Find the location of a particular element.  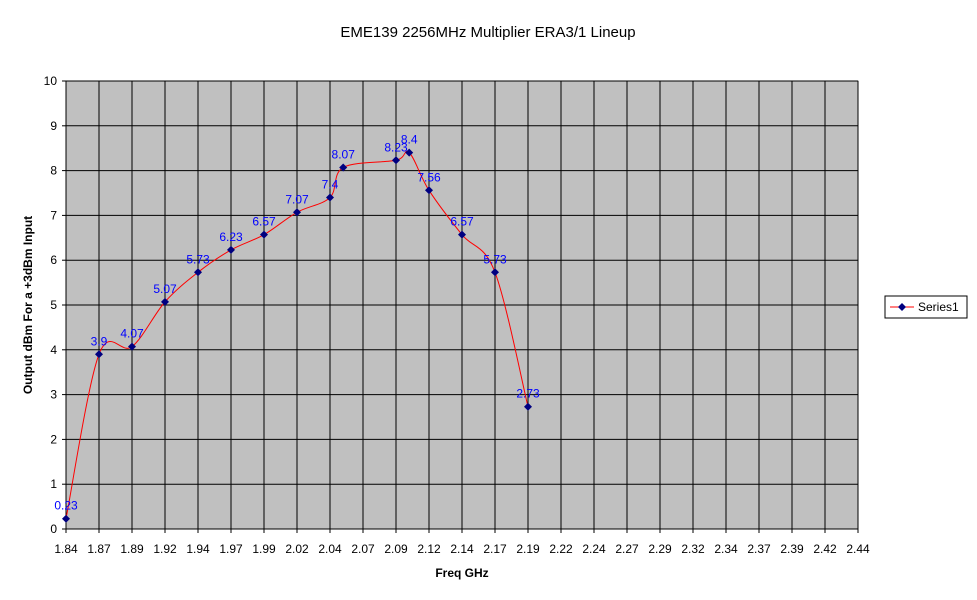

data-label: 8.07 is located at coordinates (344, 154).